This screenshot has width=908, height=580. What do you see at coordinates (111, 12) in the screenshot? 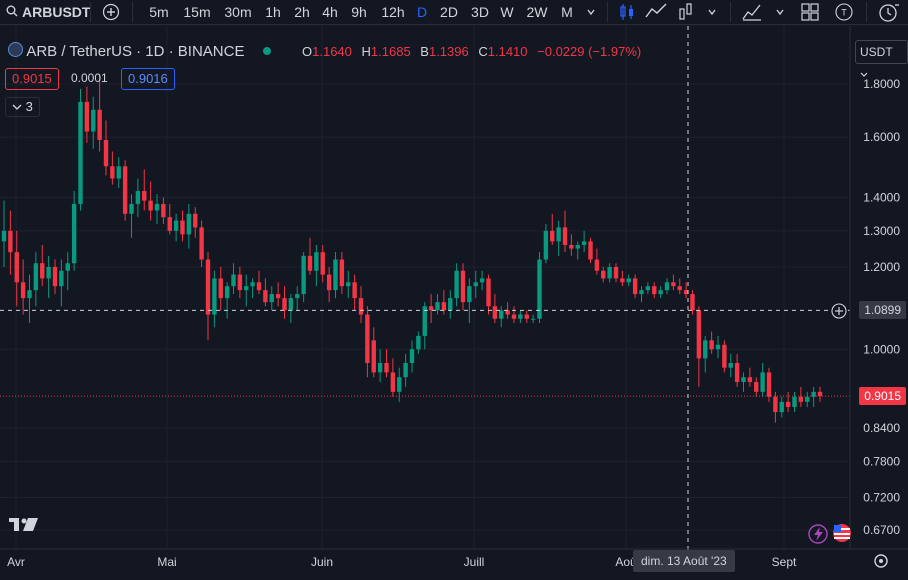
I see `compare-add-icon` at bounding box center [111, 12].